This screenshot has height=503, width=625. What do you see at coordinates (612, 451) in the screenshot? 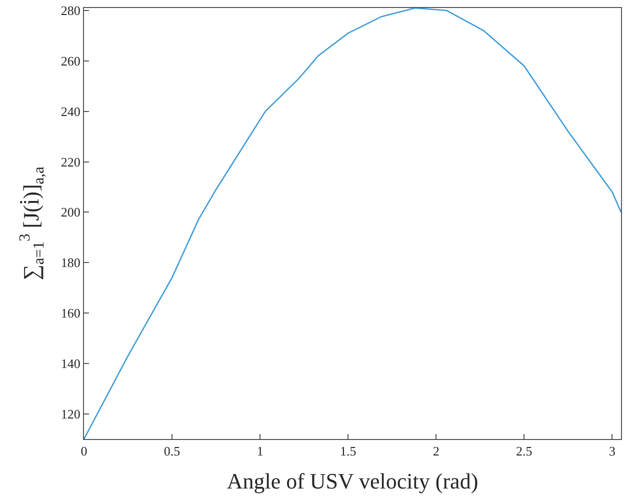
I see `x-tick-label: 3` at bounding box center [612, 451].